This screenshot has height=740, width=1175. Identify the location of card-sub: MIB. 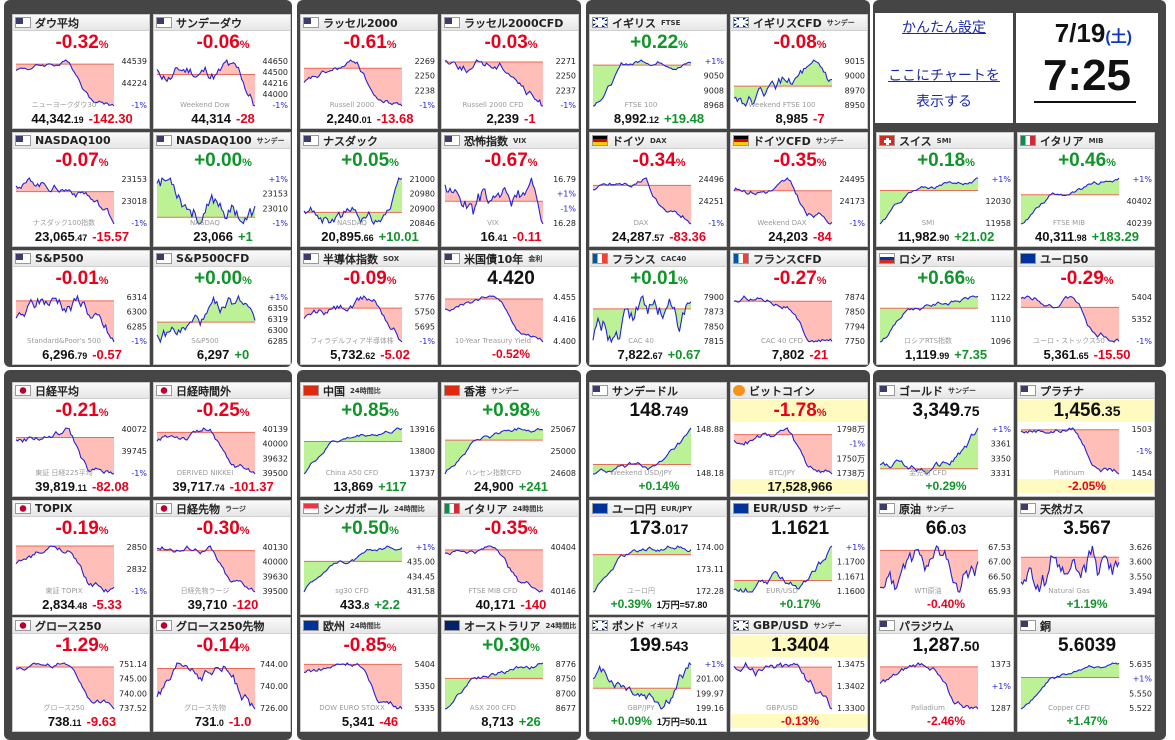
(1096, 140).